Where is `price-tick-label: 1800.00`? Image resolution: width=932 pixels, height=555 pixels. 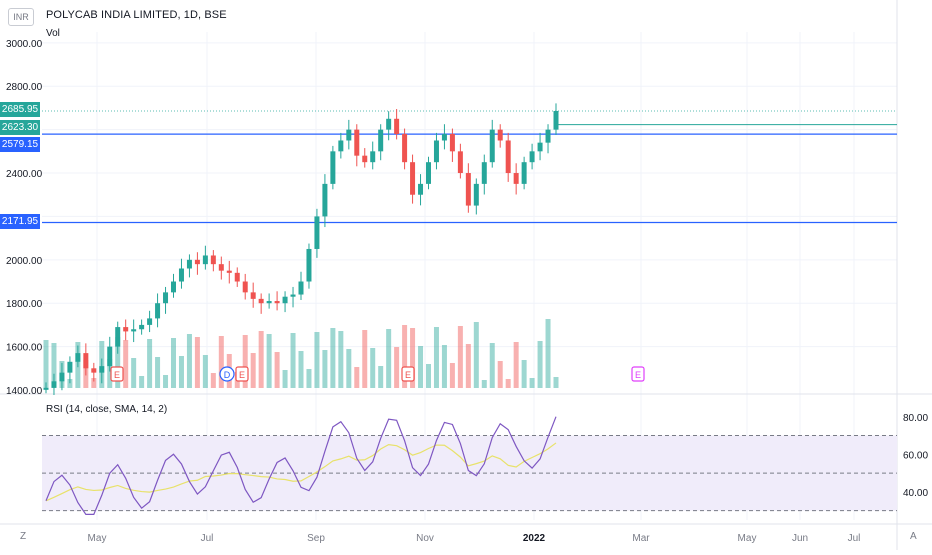 price-tick-label: 1800.00 is located at coordinates (24, 304).